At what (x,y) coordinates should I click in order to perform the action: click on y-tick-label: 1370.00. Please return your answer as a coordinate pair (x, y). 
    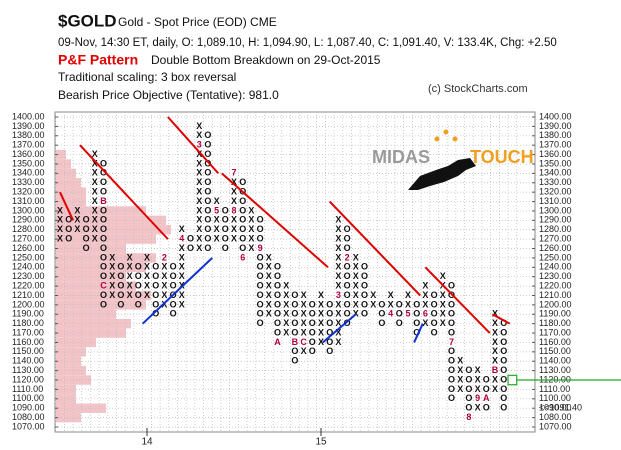
    Looking at the image, I should click on (28, 145).